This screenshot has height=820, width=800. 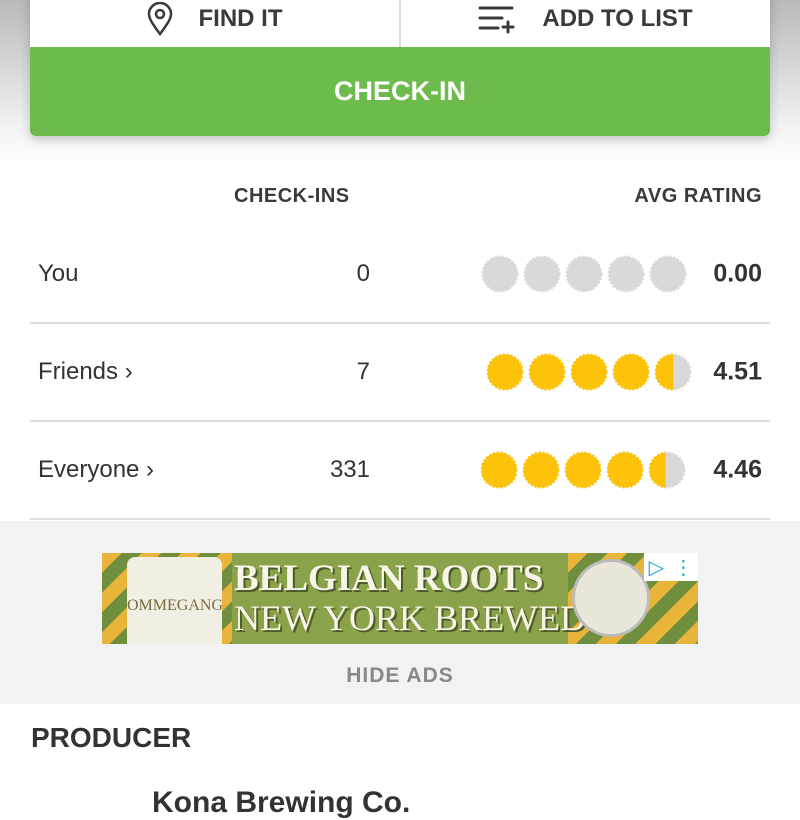 I want to click on producer-name: Kona Brewing Co., so click(x=281, y=802).